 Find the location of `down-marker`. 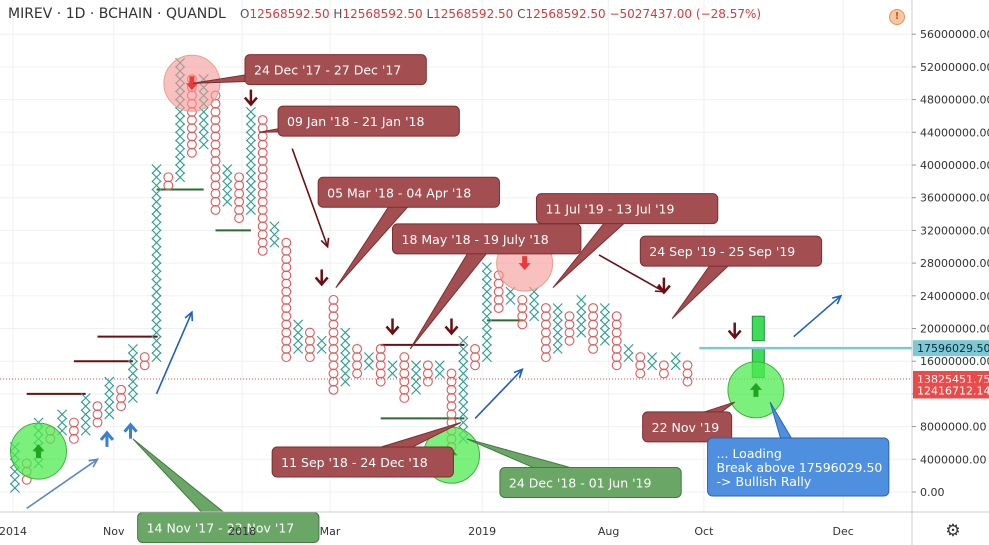

down-marker is located at coordinates (734, 331).